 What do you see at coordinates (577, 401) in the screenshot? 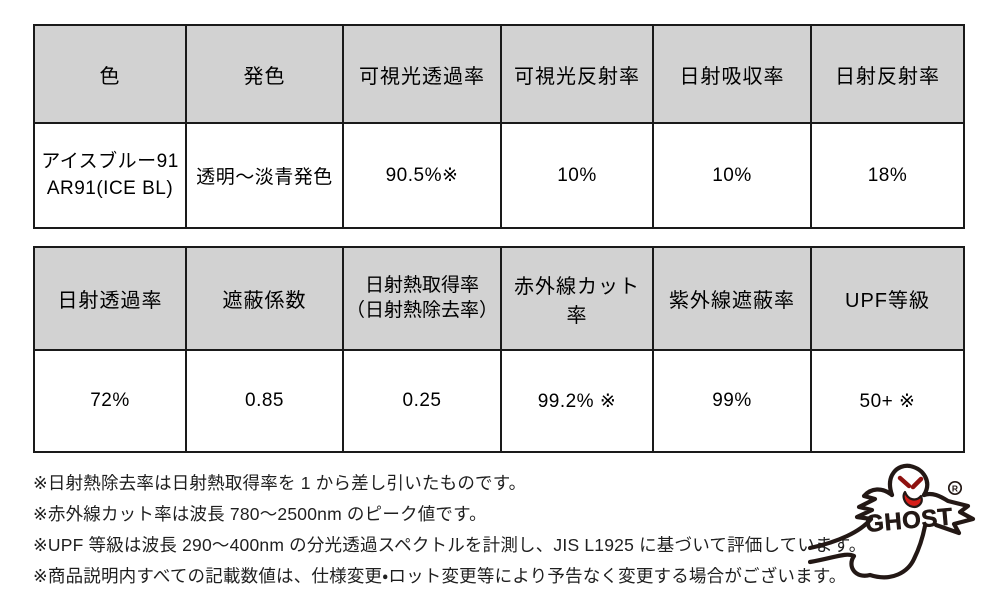
I see `cell-ir-cut: 99.2% ※` at bounding box center [577, 401].